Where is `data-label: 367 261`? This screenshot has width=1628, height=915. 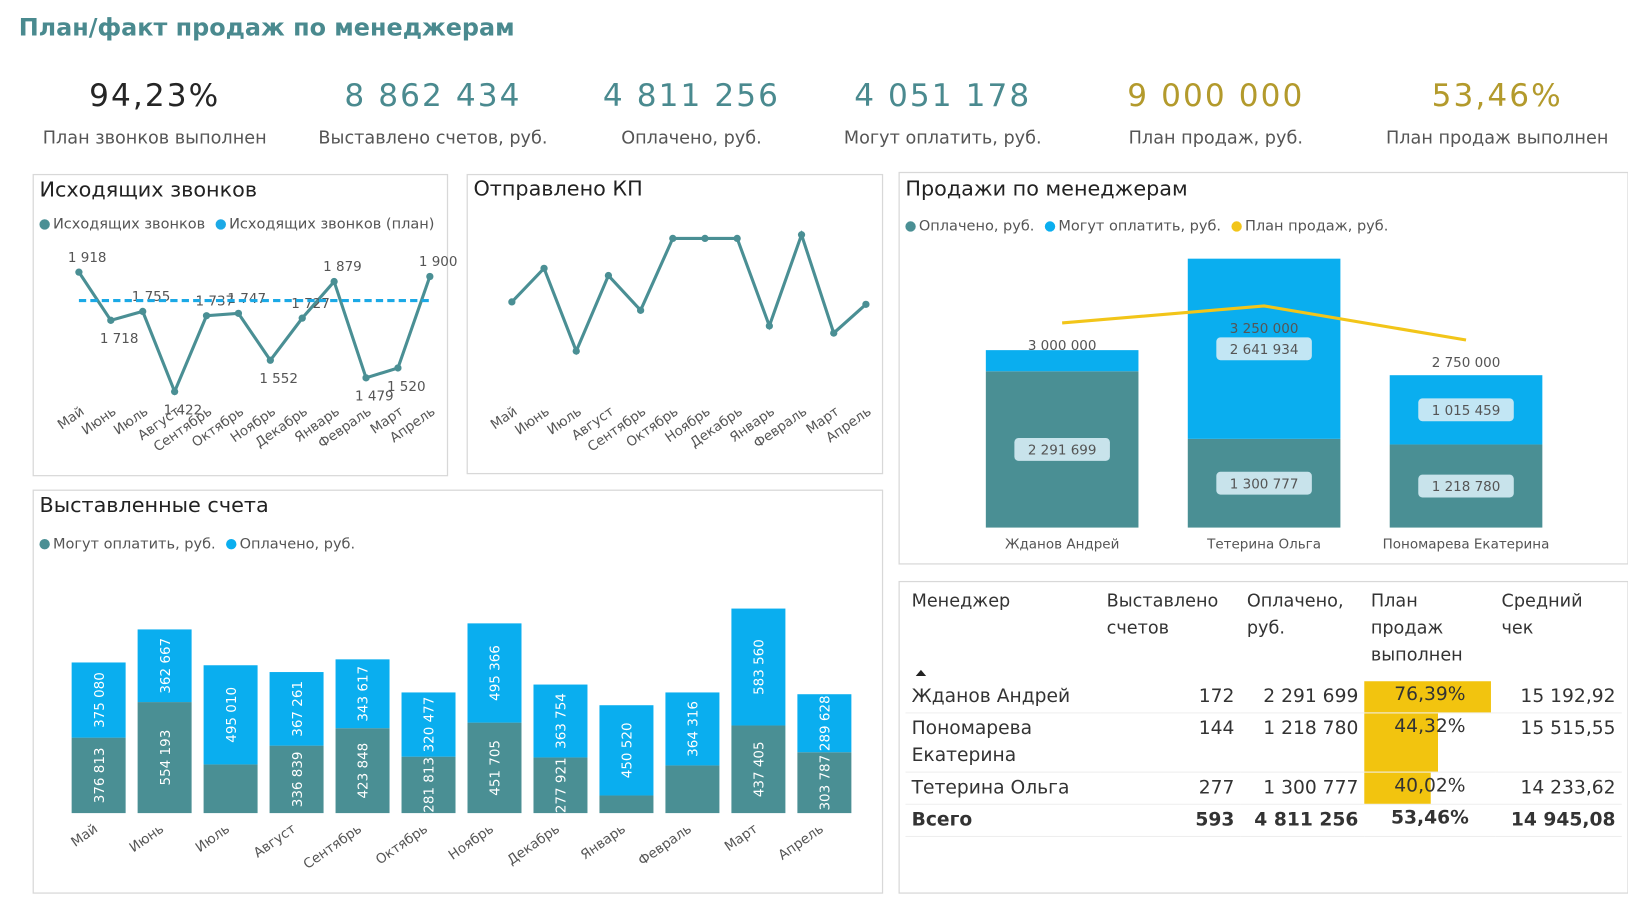
data-label: 367 261 is located at coordinates (298, 709).